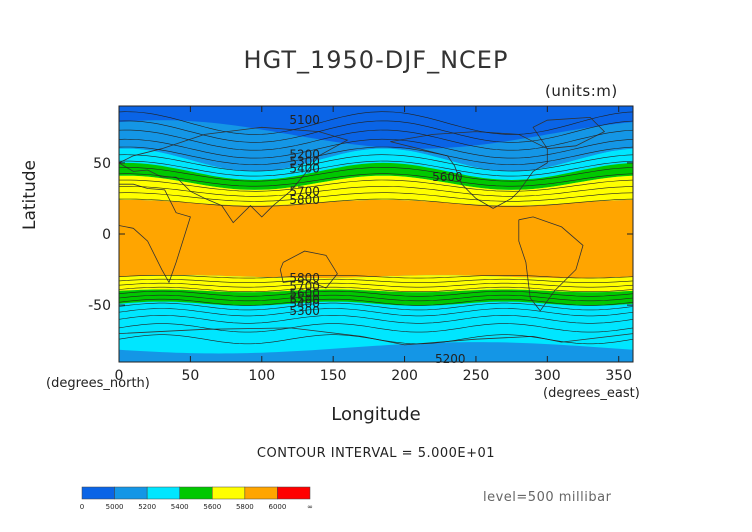 The height and width of the screenshot is (532, 752). I want to click on x-tick-label: 200, so click(404, 376).